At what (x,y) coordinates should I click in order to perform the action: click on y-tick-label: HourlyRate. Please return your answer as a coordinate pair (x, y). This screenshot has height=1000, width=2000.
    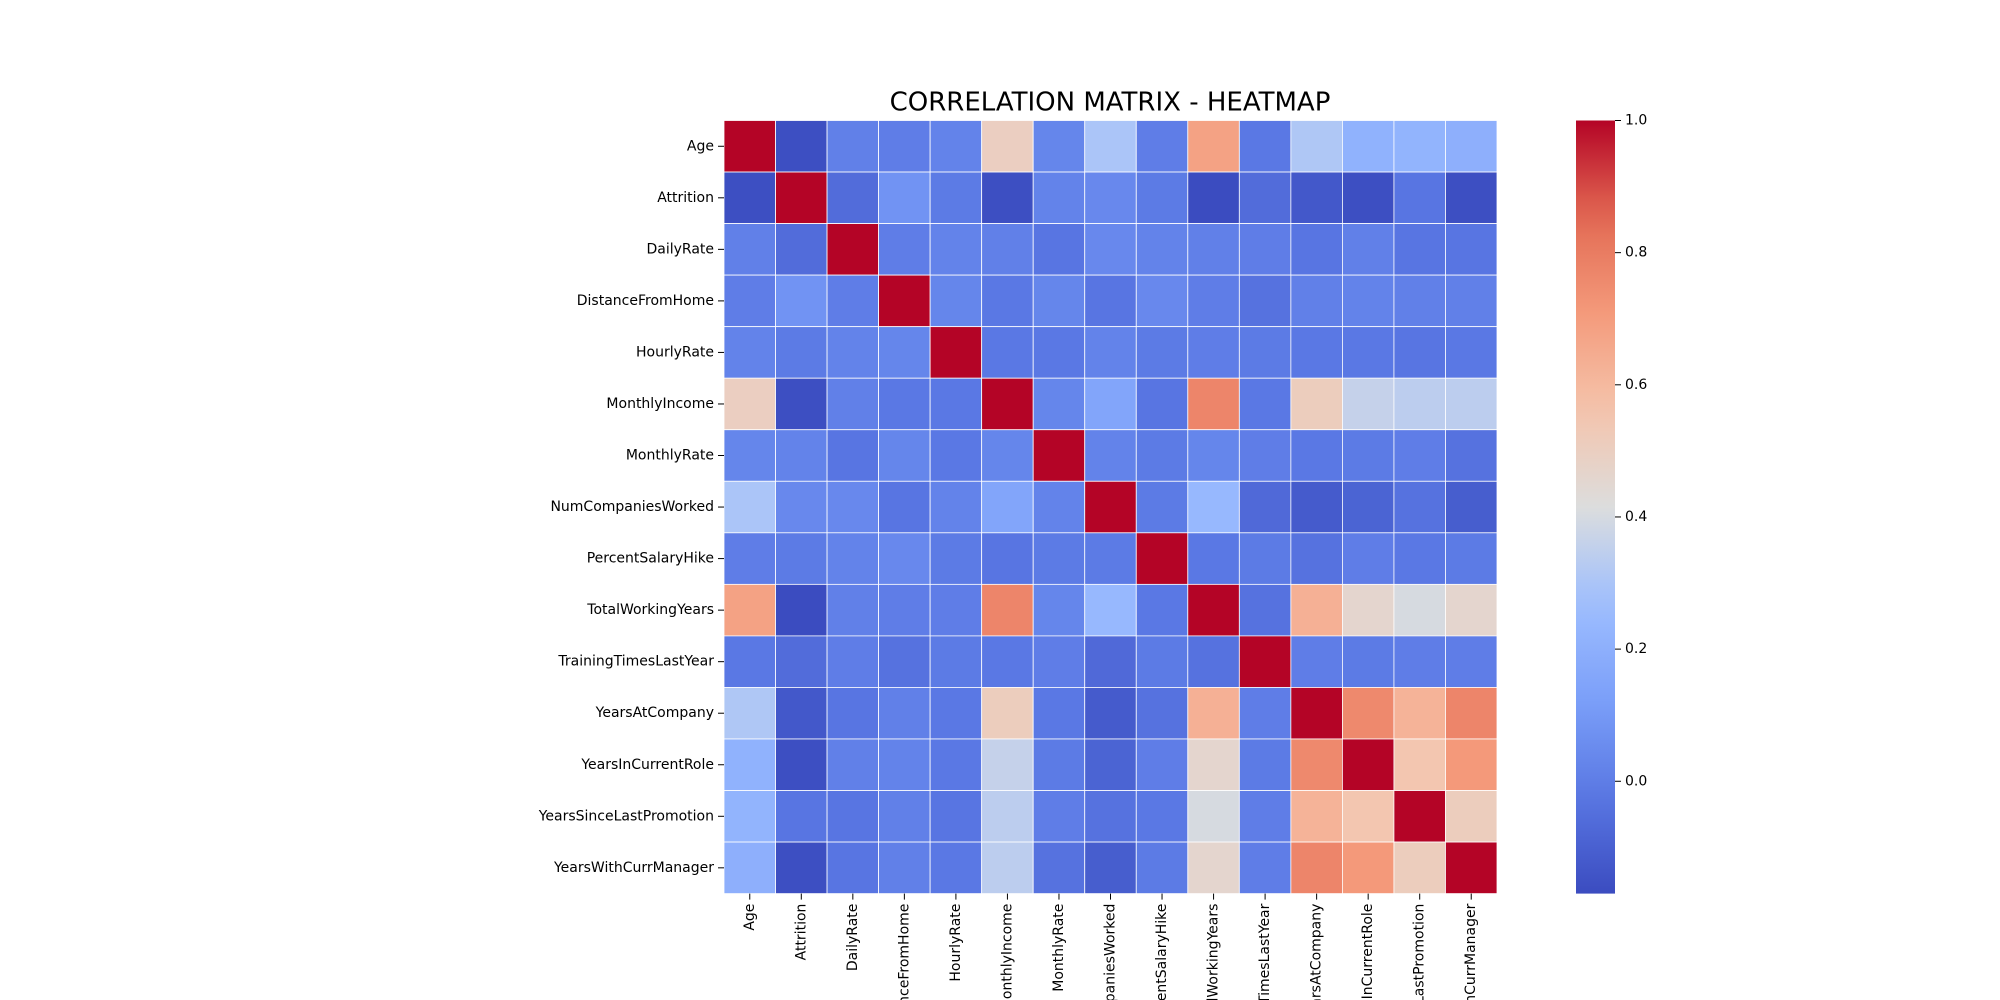
    Looking at the image, I should click on (675, 352).